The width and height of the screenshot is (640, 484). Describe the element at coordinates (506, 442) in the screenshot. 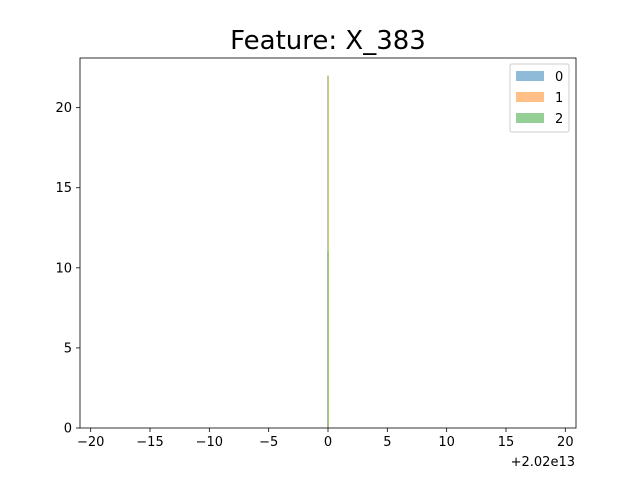

I see `x-tick-label: 15` at that location.